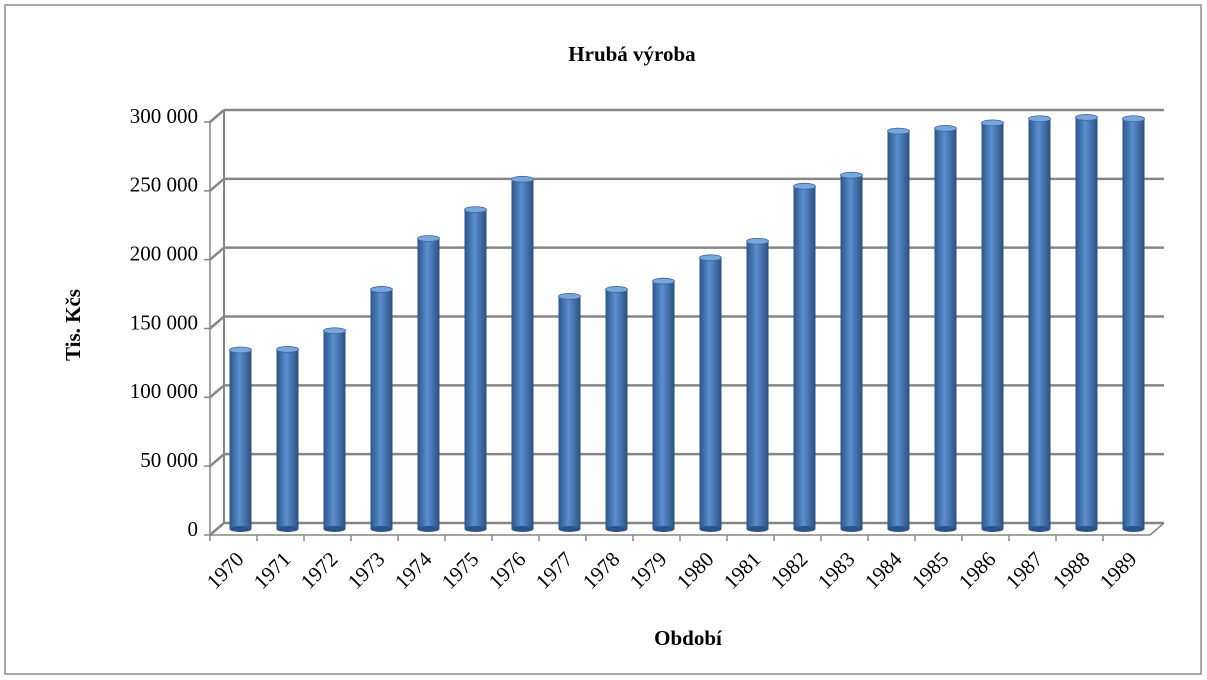 This screenshot has width=1207, height=680. I want to click on chart-title: Hrubá výroba, so click(632, 54).